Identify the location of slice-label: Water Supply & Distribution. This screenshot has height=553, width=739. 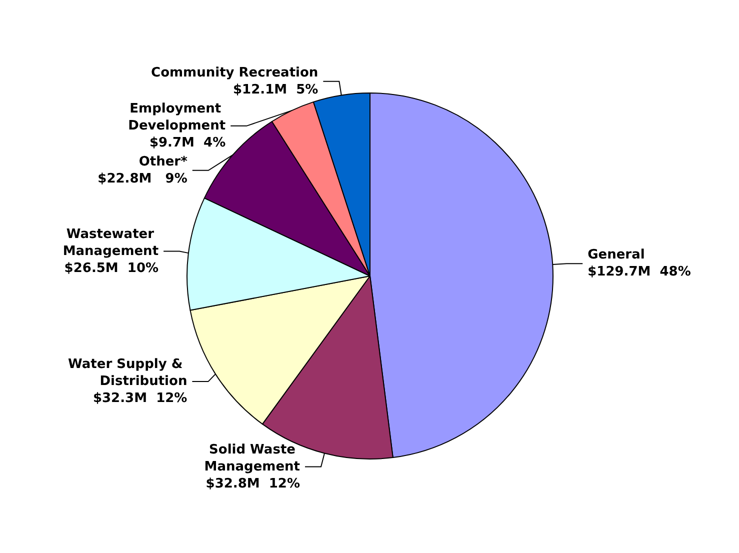
(128, 373).